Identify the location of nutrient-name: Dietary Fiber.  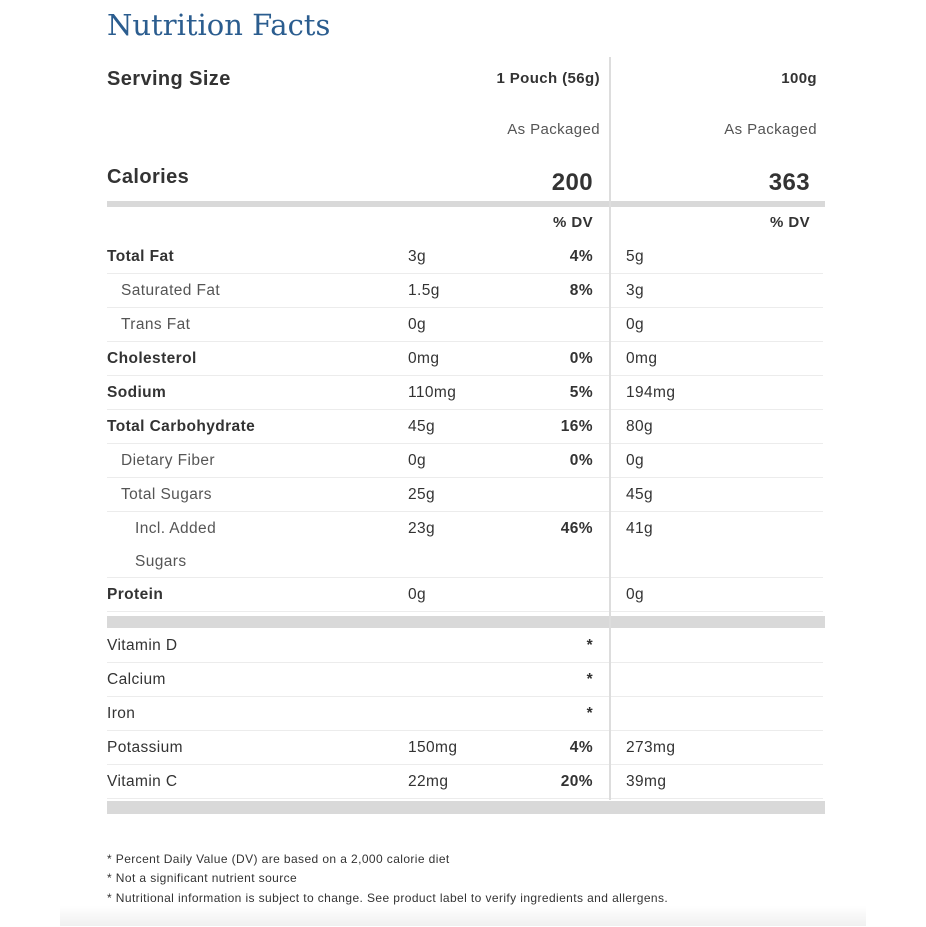
(168, 460).